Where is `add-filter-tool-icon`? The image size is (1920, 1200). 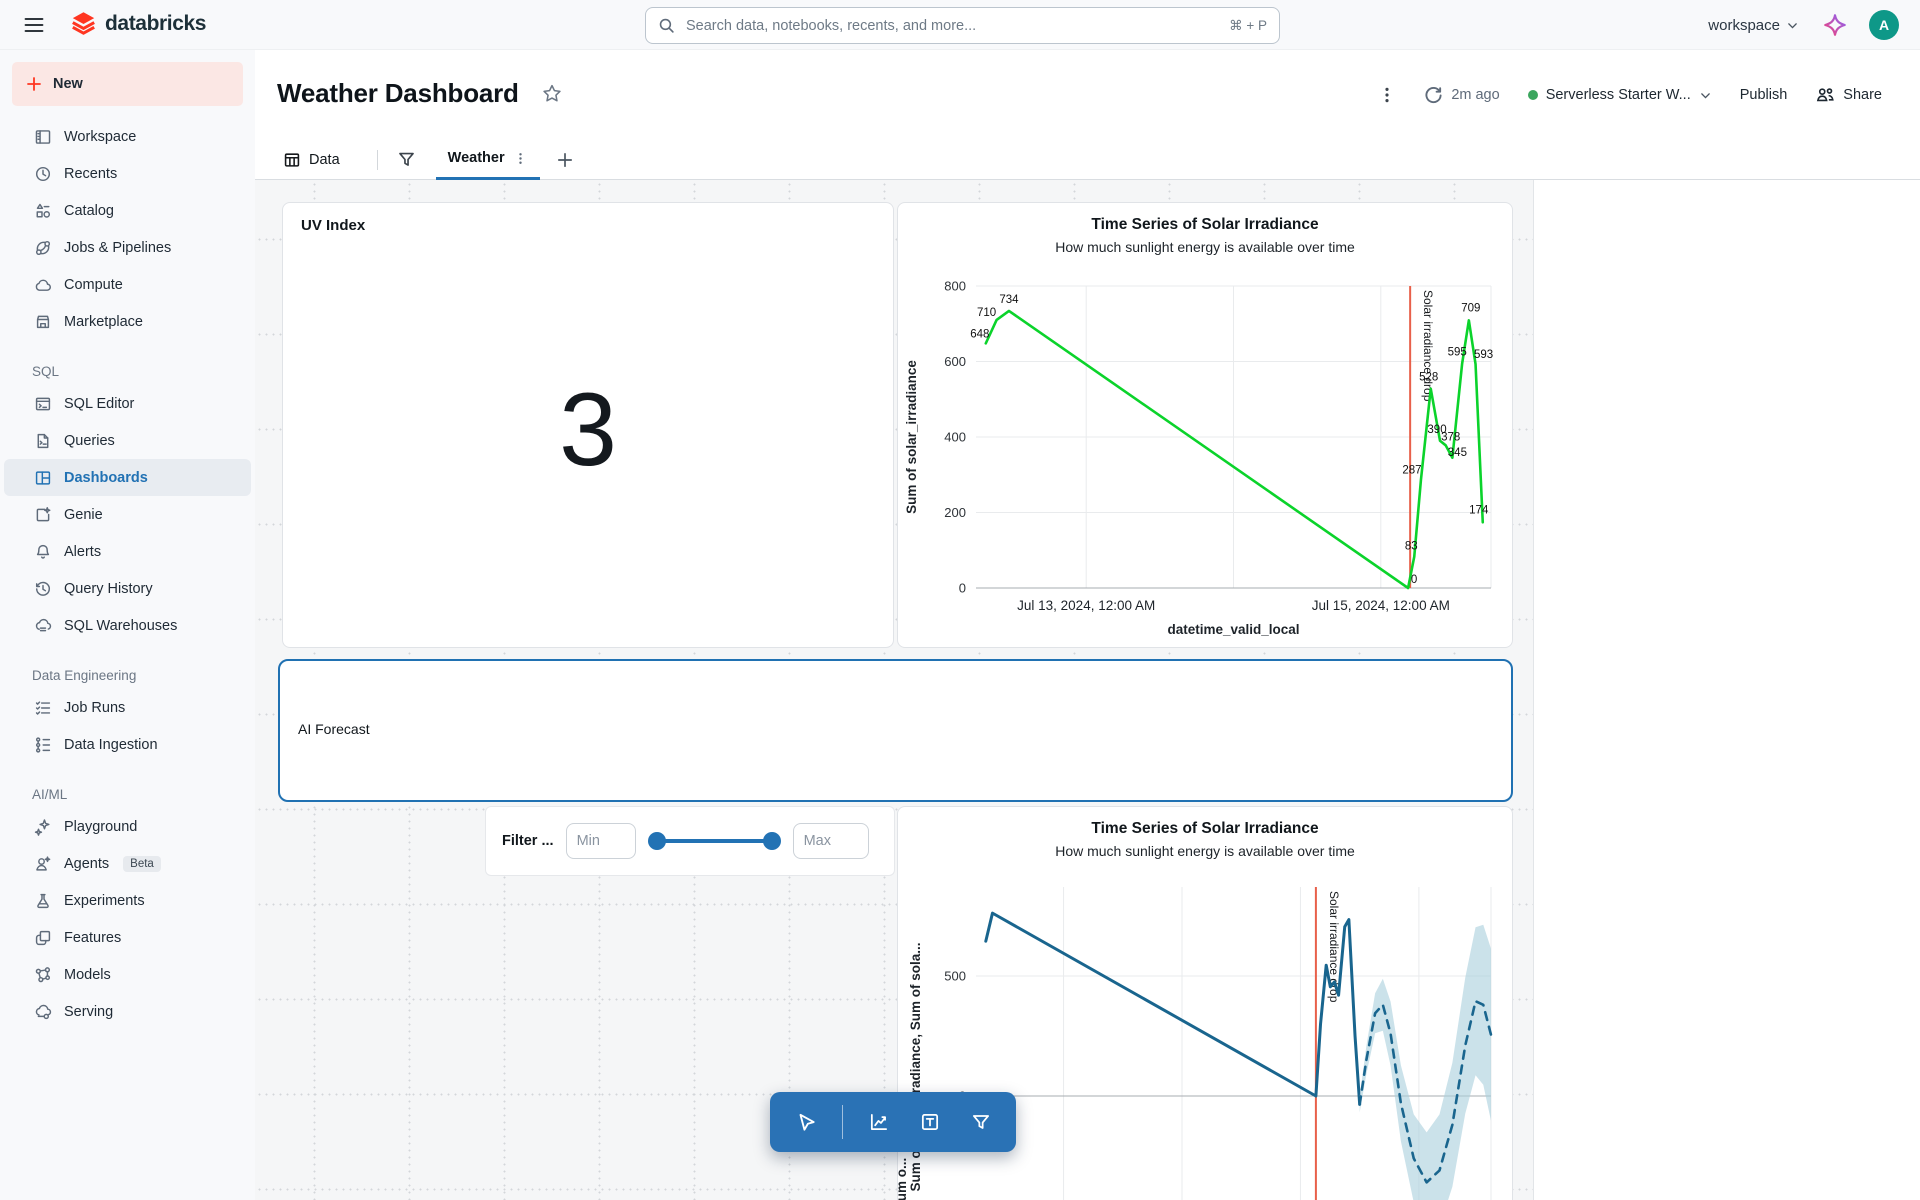 add-filter-tool-icon is located at coordinates (981, 1122).